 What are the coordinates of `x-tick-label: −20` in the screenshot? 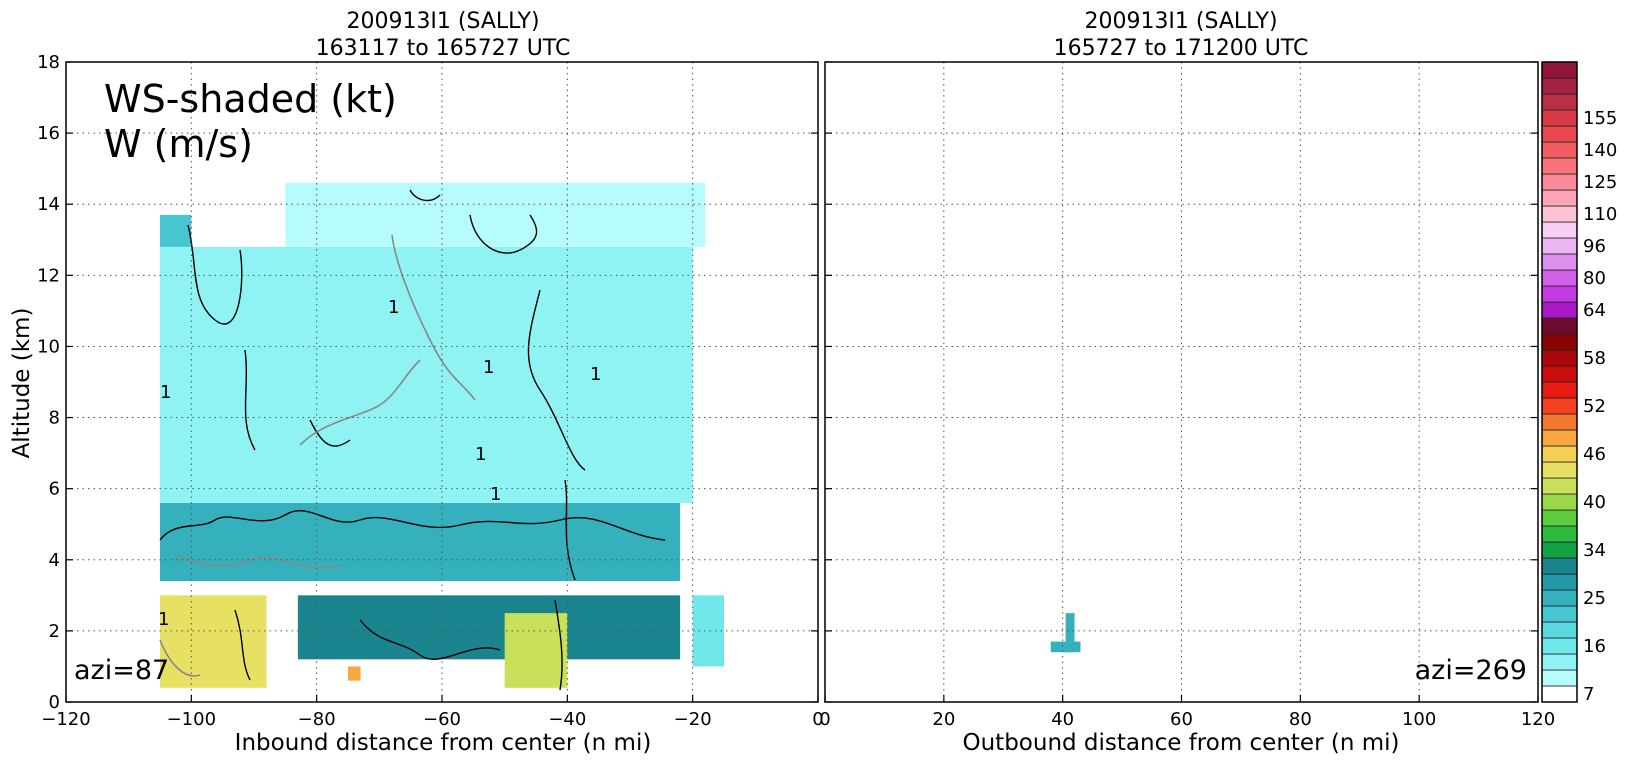 It's located at (693, 719).